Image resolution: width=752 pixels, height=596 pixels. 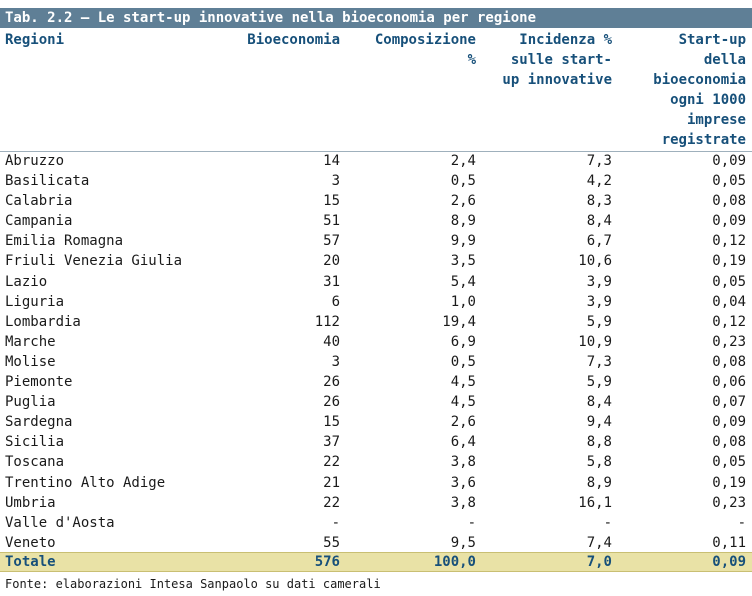 I want to click on row-incidenza: 3,9, so click(x=599, y=281).